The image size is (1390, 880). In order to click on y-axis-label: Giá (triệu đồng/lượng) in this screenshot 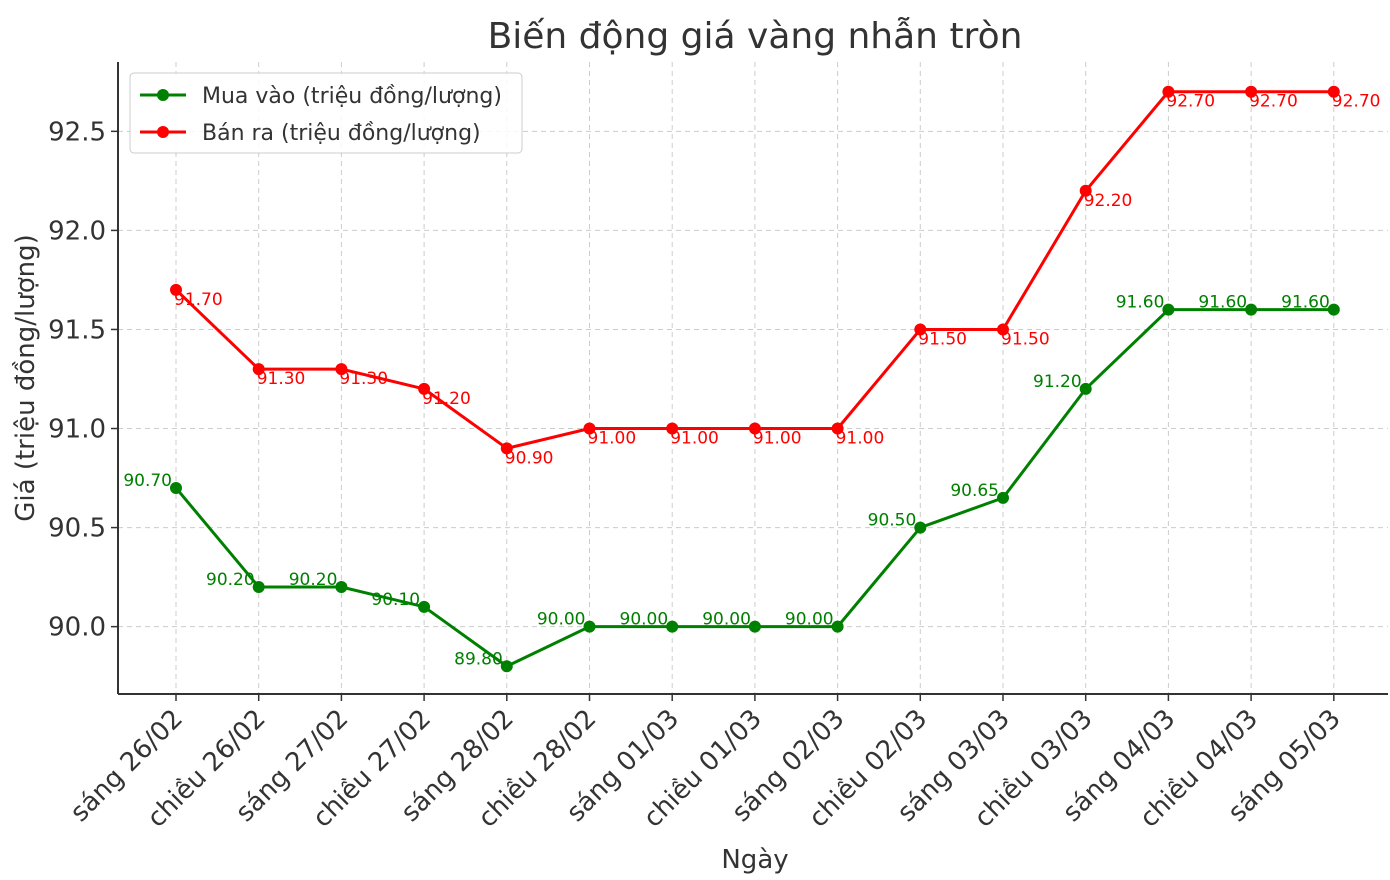, I will do `click(26, 377)`.